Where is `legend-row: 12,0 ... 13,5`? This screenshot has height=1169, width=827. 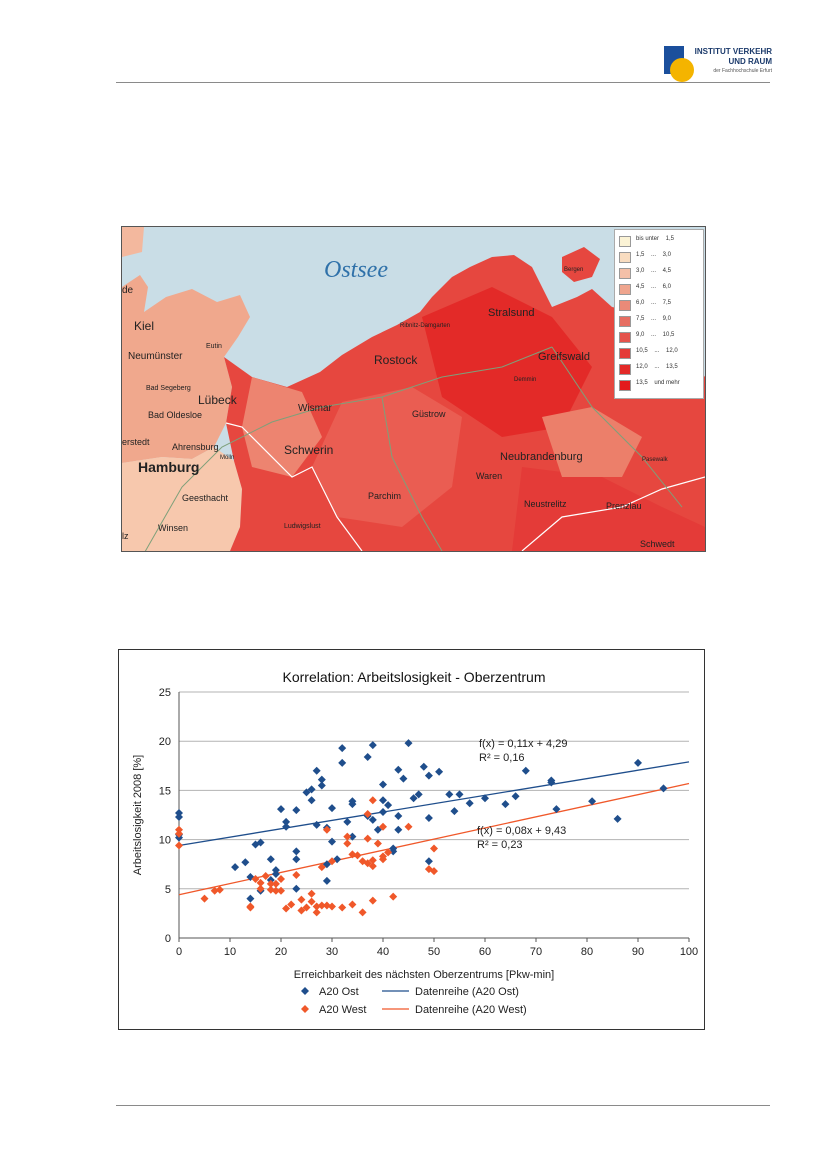 legend-row: 12,0 ... 13,5 is located at coordinates (661, 369).